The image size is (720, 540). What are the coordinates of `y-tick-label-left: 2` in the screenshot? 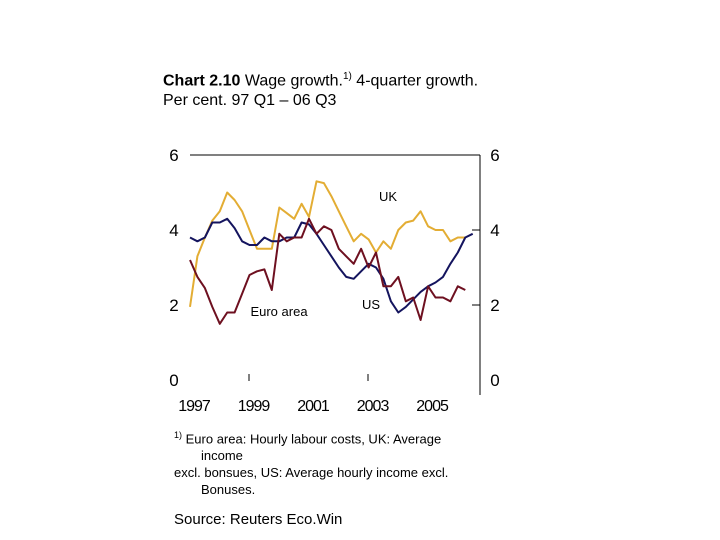 It's located at (173, 305).